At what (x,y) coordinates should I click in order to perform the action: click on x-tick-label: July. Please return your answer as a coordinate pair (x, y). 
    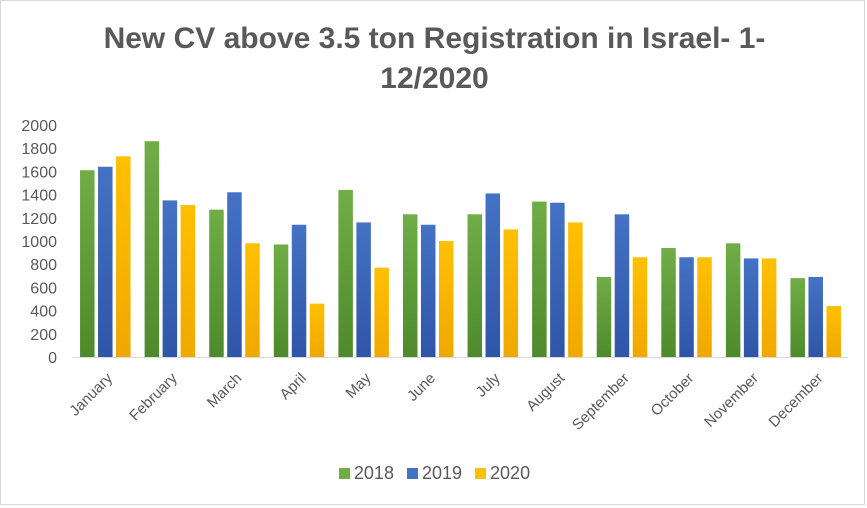
    Looking at the image, I should click on (488, 384).